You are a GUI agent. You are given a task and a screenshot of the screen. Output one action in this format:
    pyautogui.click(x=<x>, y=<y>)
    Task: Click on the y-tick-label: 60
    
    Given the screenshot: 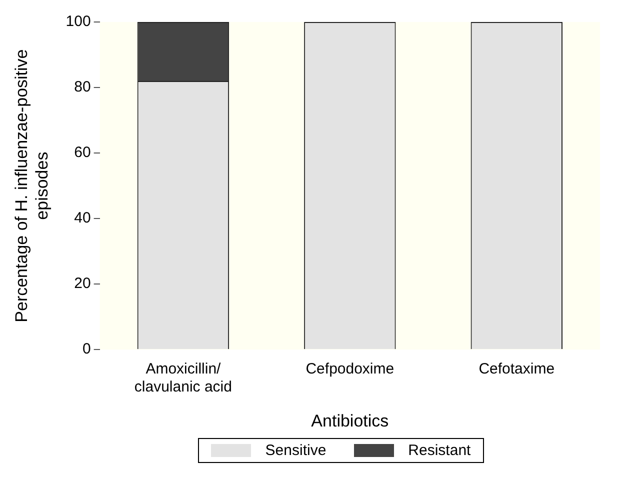 What is the action you would take?
    pyautogui.click(x=82, y=153)
    